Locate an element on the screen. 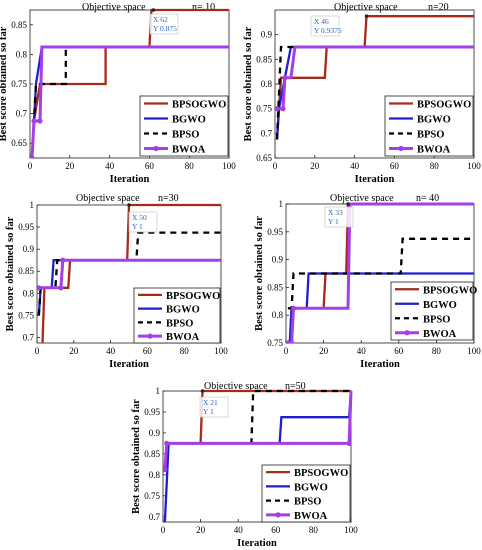 This screenshot has width=482, height=550. datatip-x-label: X 33 is located at coordinates (335, 212).